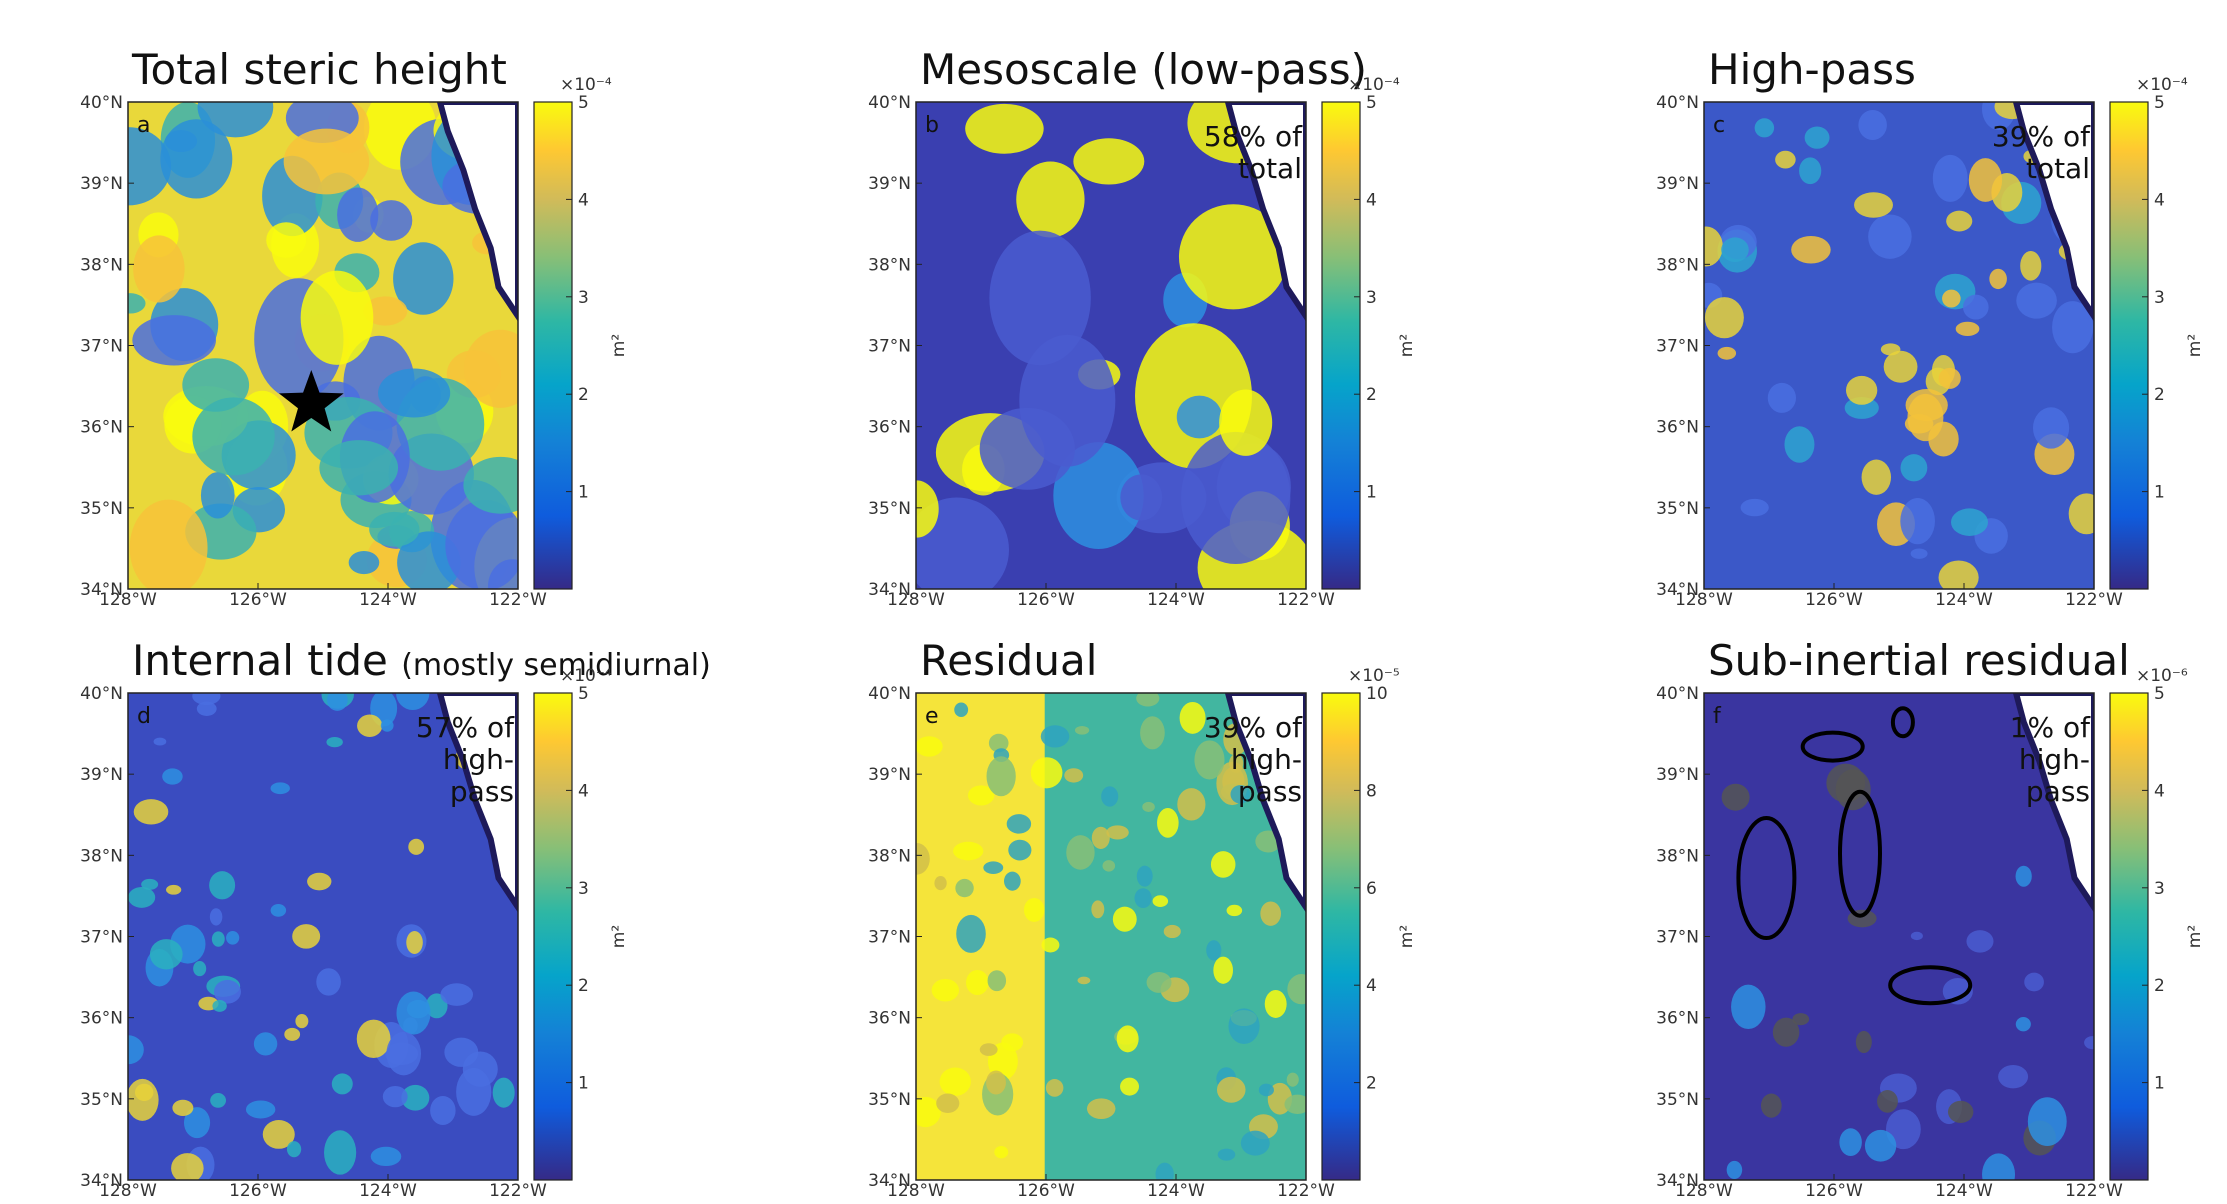 This screenshot has width=2227, height=1204. I want to click on lat-tick-label: 35°N, so click(889, 509).